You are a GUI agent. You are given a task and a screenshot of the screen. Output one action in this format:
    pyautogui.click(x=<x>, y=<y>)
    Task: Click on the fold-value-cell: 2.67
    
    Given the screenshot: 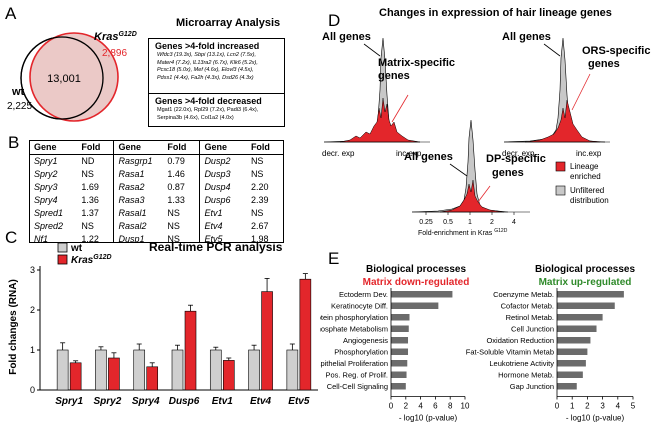 What is the action you would take?
    pyautogui.click(x=259, y=226)
    